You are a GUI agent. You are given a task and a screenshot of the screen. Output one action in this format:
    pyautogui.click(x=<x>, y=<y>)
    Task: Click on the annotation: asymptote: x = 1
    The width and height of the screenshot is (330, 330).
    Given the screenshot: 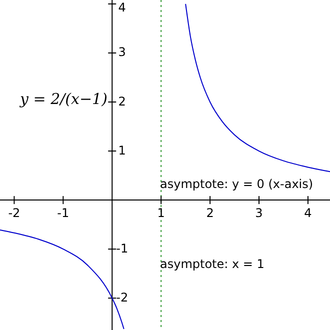 What is the action you would take?
    pyautogui.click(x=212, y=264)
    